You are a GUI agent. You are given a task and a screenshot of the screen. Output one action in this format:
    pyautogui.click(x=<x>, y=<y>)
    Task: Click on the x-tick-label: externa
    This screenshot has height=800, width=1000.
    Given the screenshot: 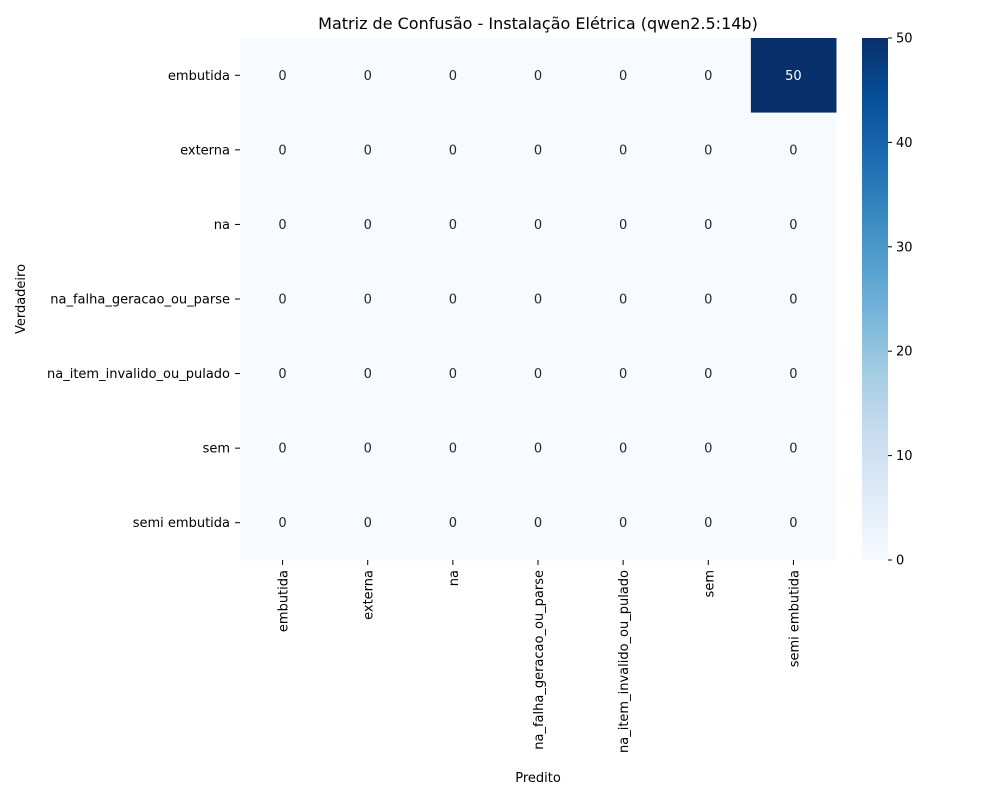 What is the action you would take?
    pyautogui.click(x=369, y=595)
    